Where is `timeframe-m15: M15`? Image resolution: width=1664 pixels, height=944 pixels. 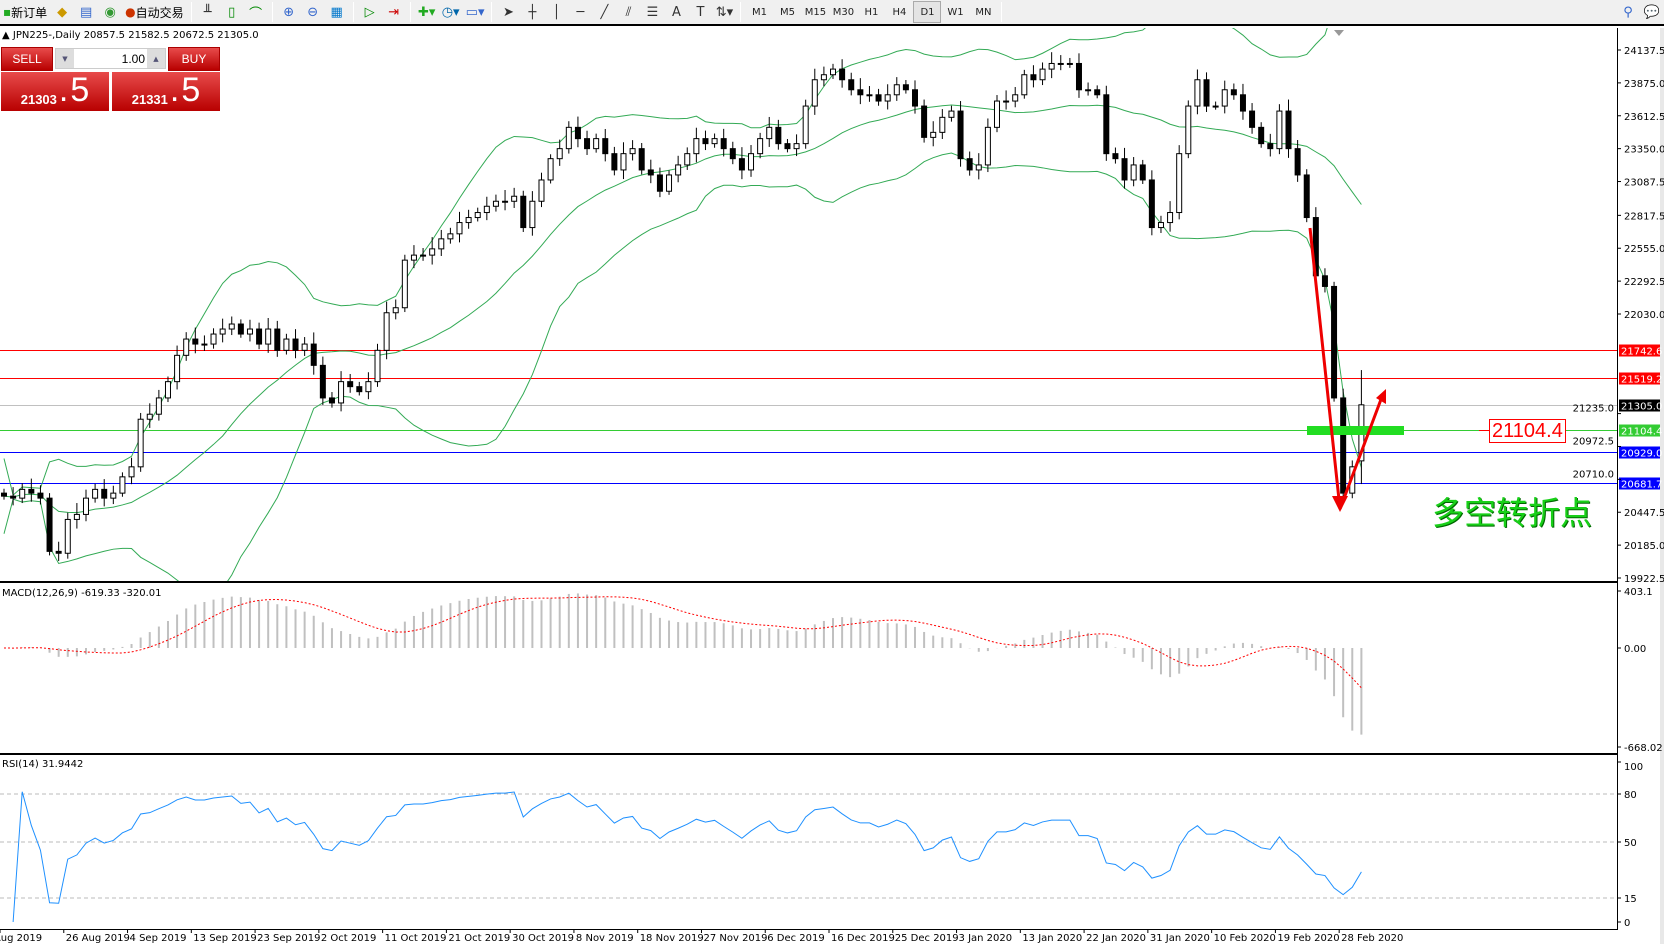 timeframe-m15: M15 is located at coordinates (815, 12).